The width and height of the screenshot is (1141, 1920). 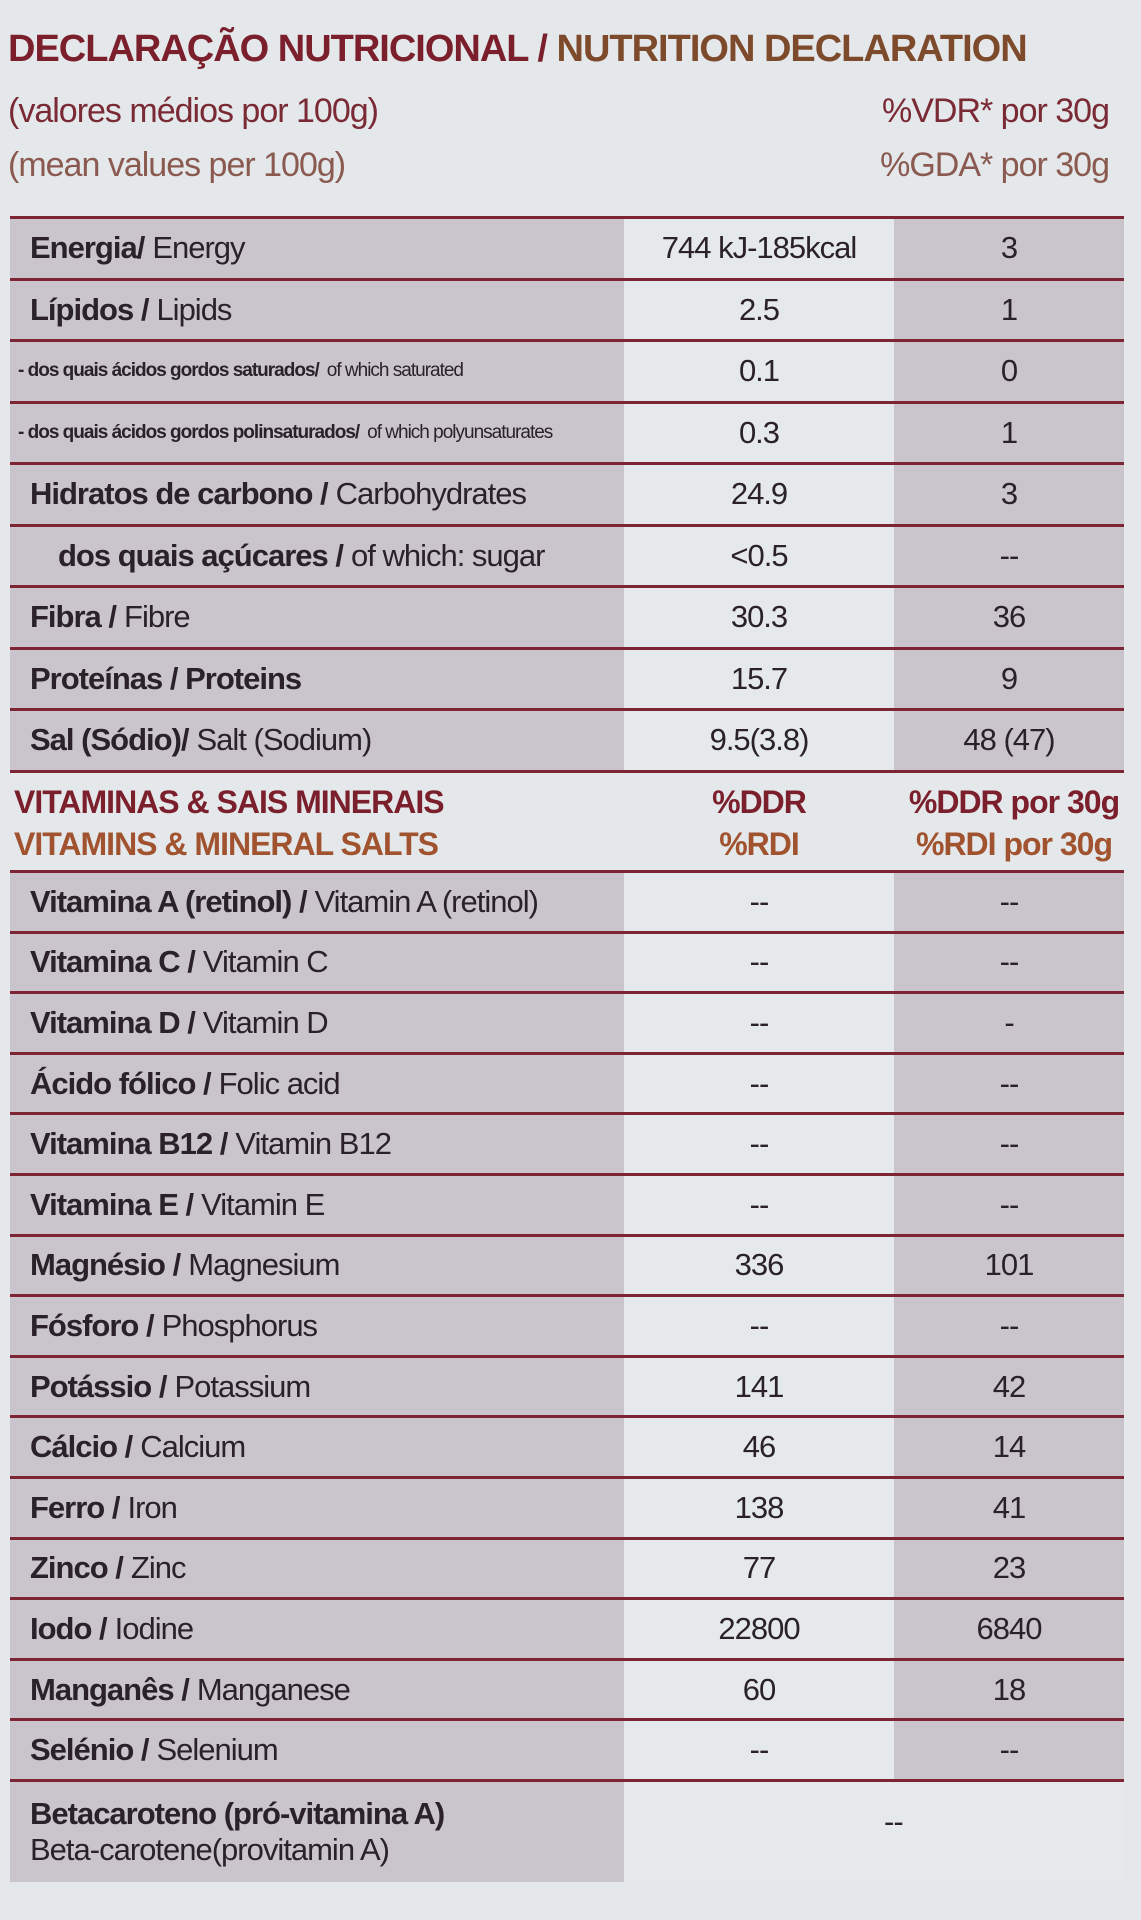 What do you see at coordinates (317, 617) in the screenshot?
I see `label-cell: Fibra / Fibre` at bounding box center [317, 617].